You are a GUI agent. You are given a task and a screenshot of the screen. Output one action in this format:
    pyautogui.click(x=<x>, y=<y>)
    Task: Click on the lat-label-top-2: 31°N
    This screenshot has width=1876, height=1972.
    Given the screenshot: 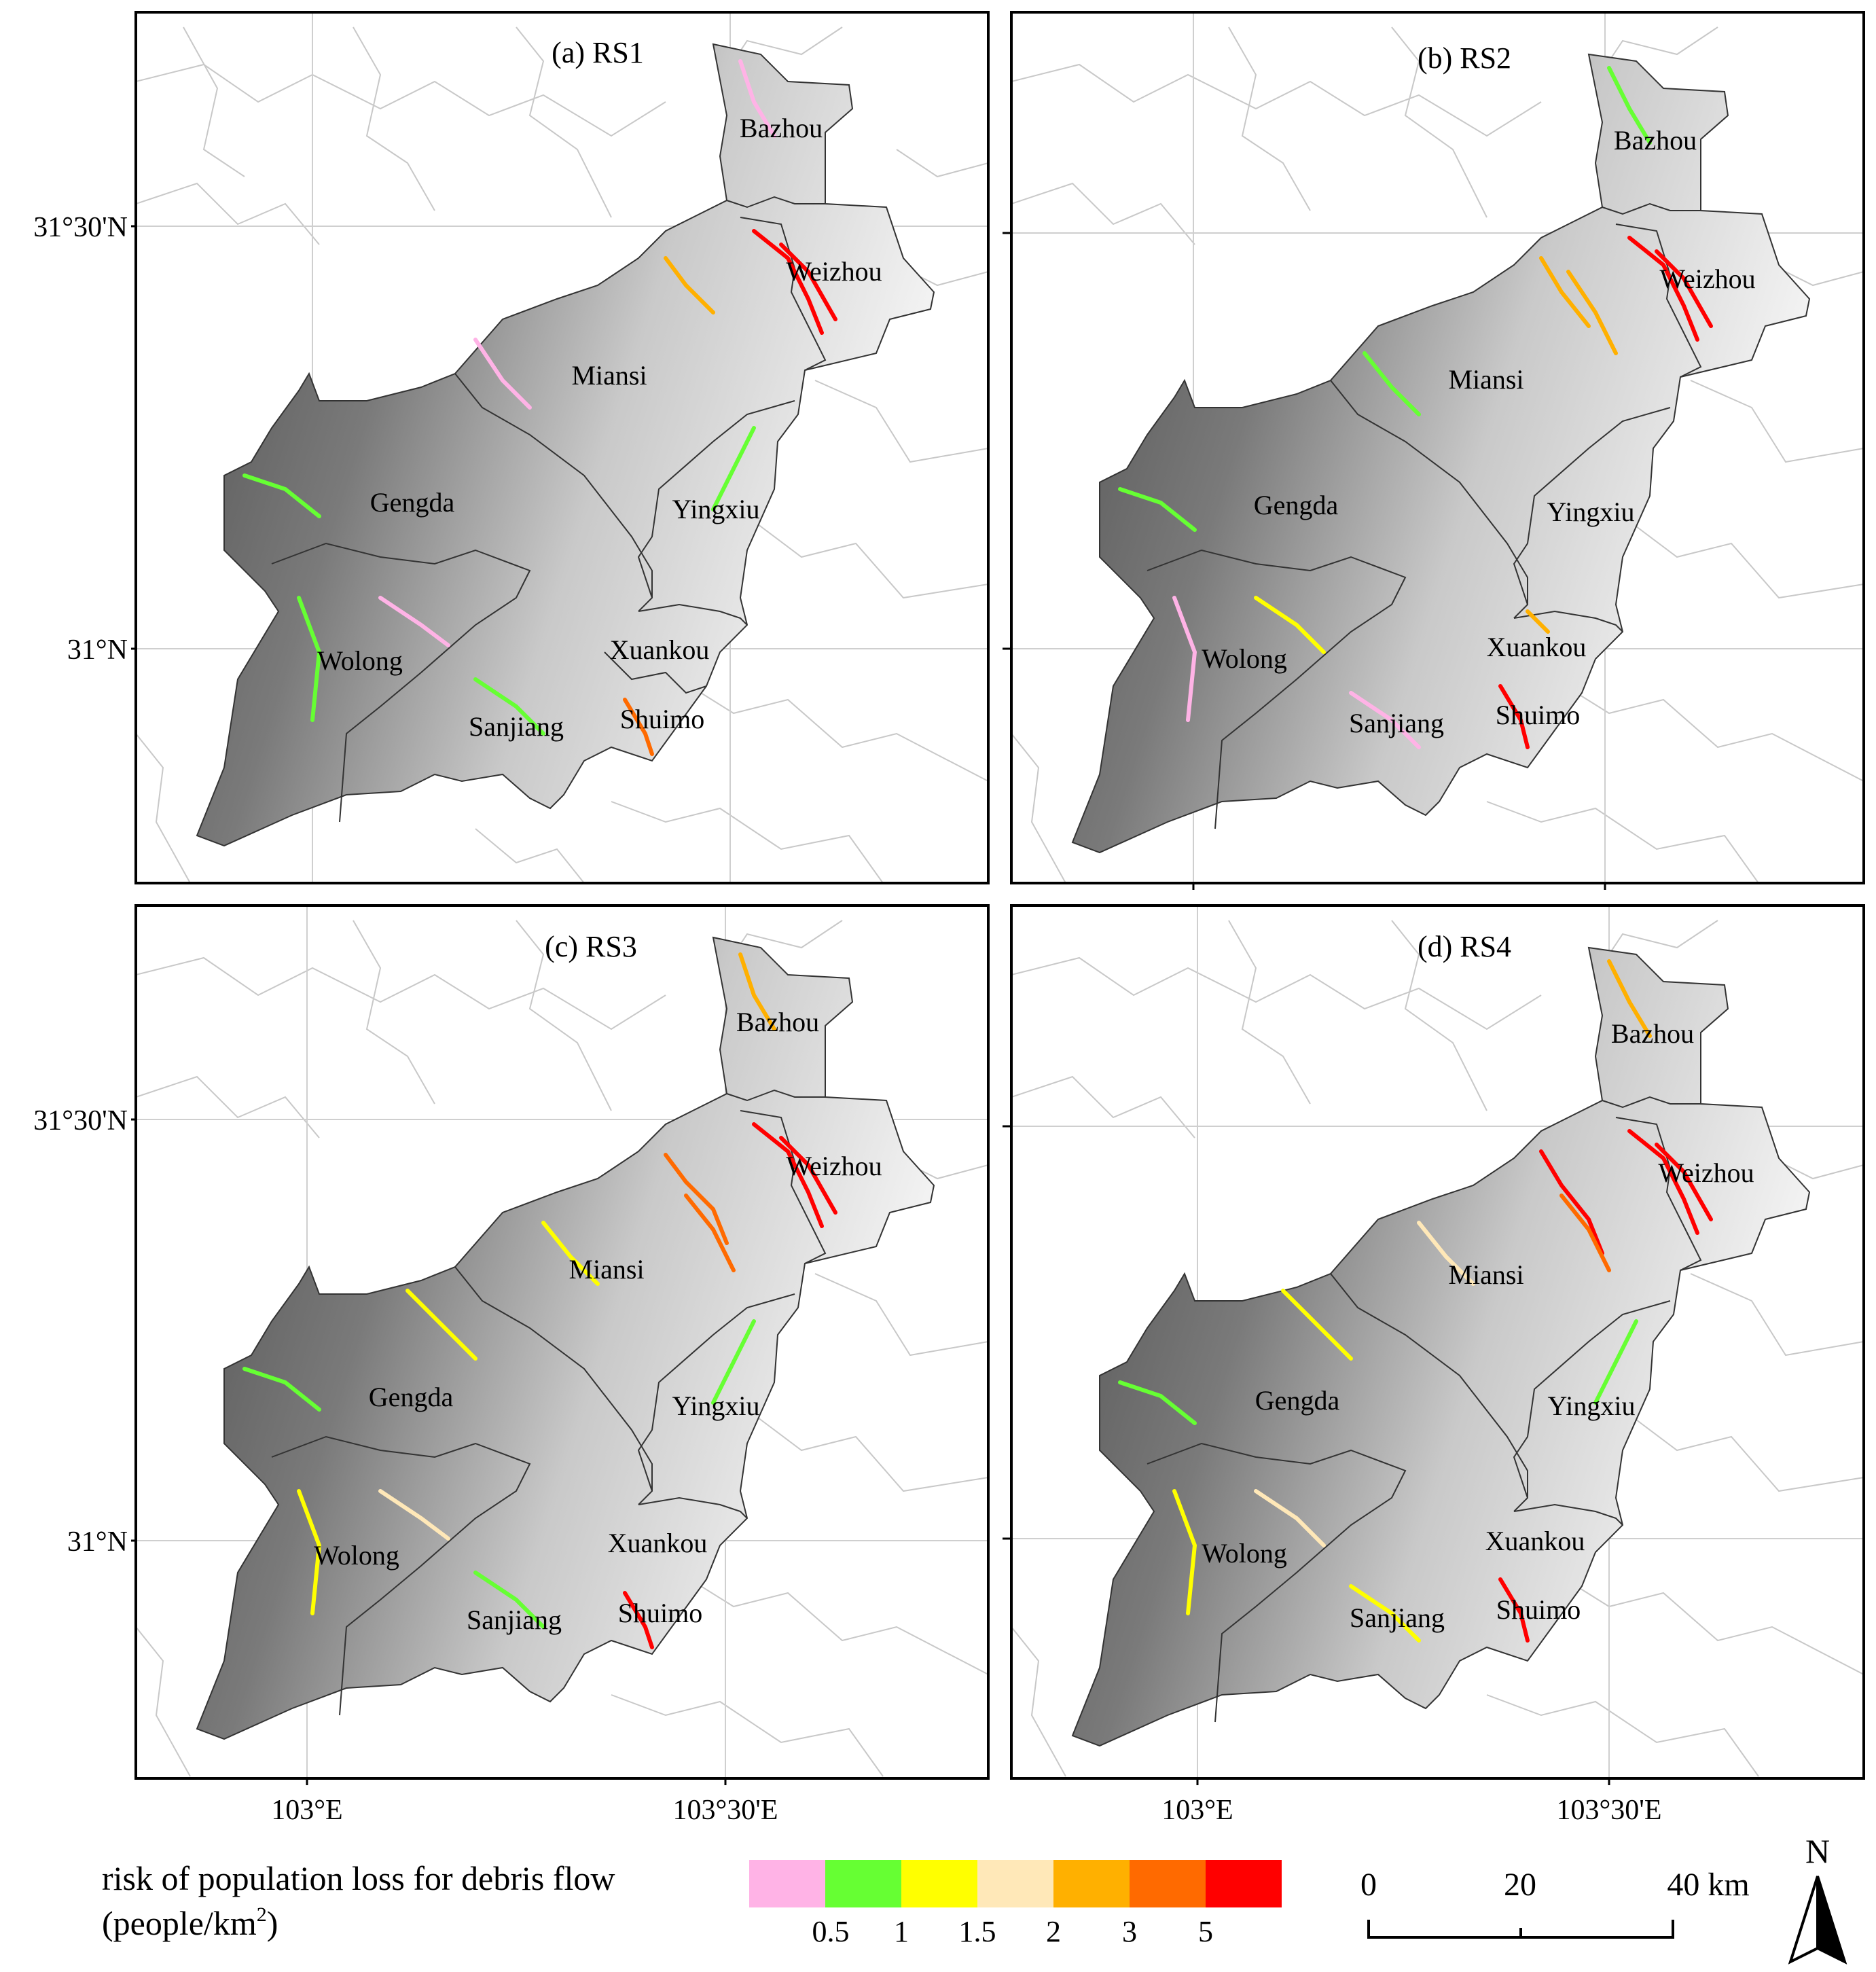 What is the action you would take?
    pyautogui.click(x=98, y=650)
    